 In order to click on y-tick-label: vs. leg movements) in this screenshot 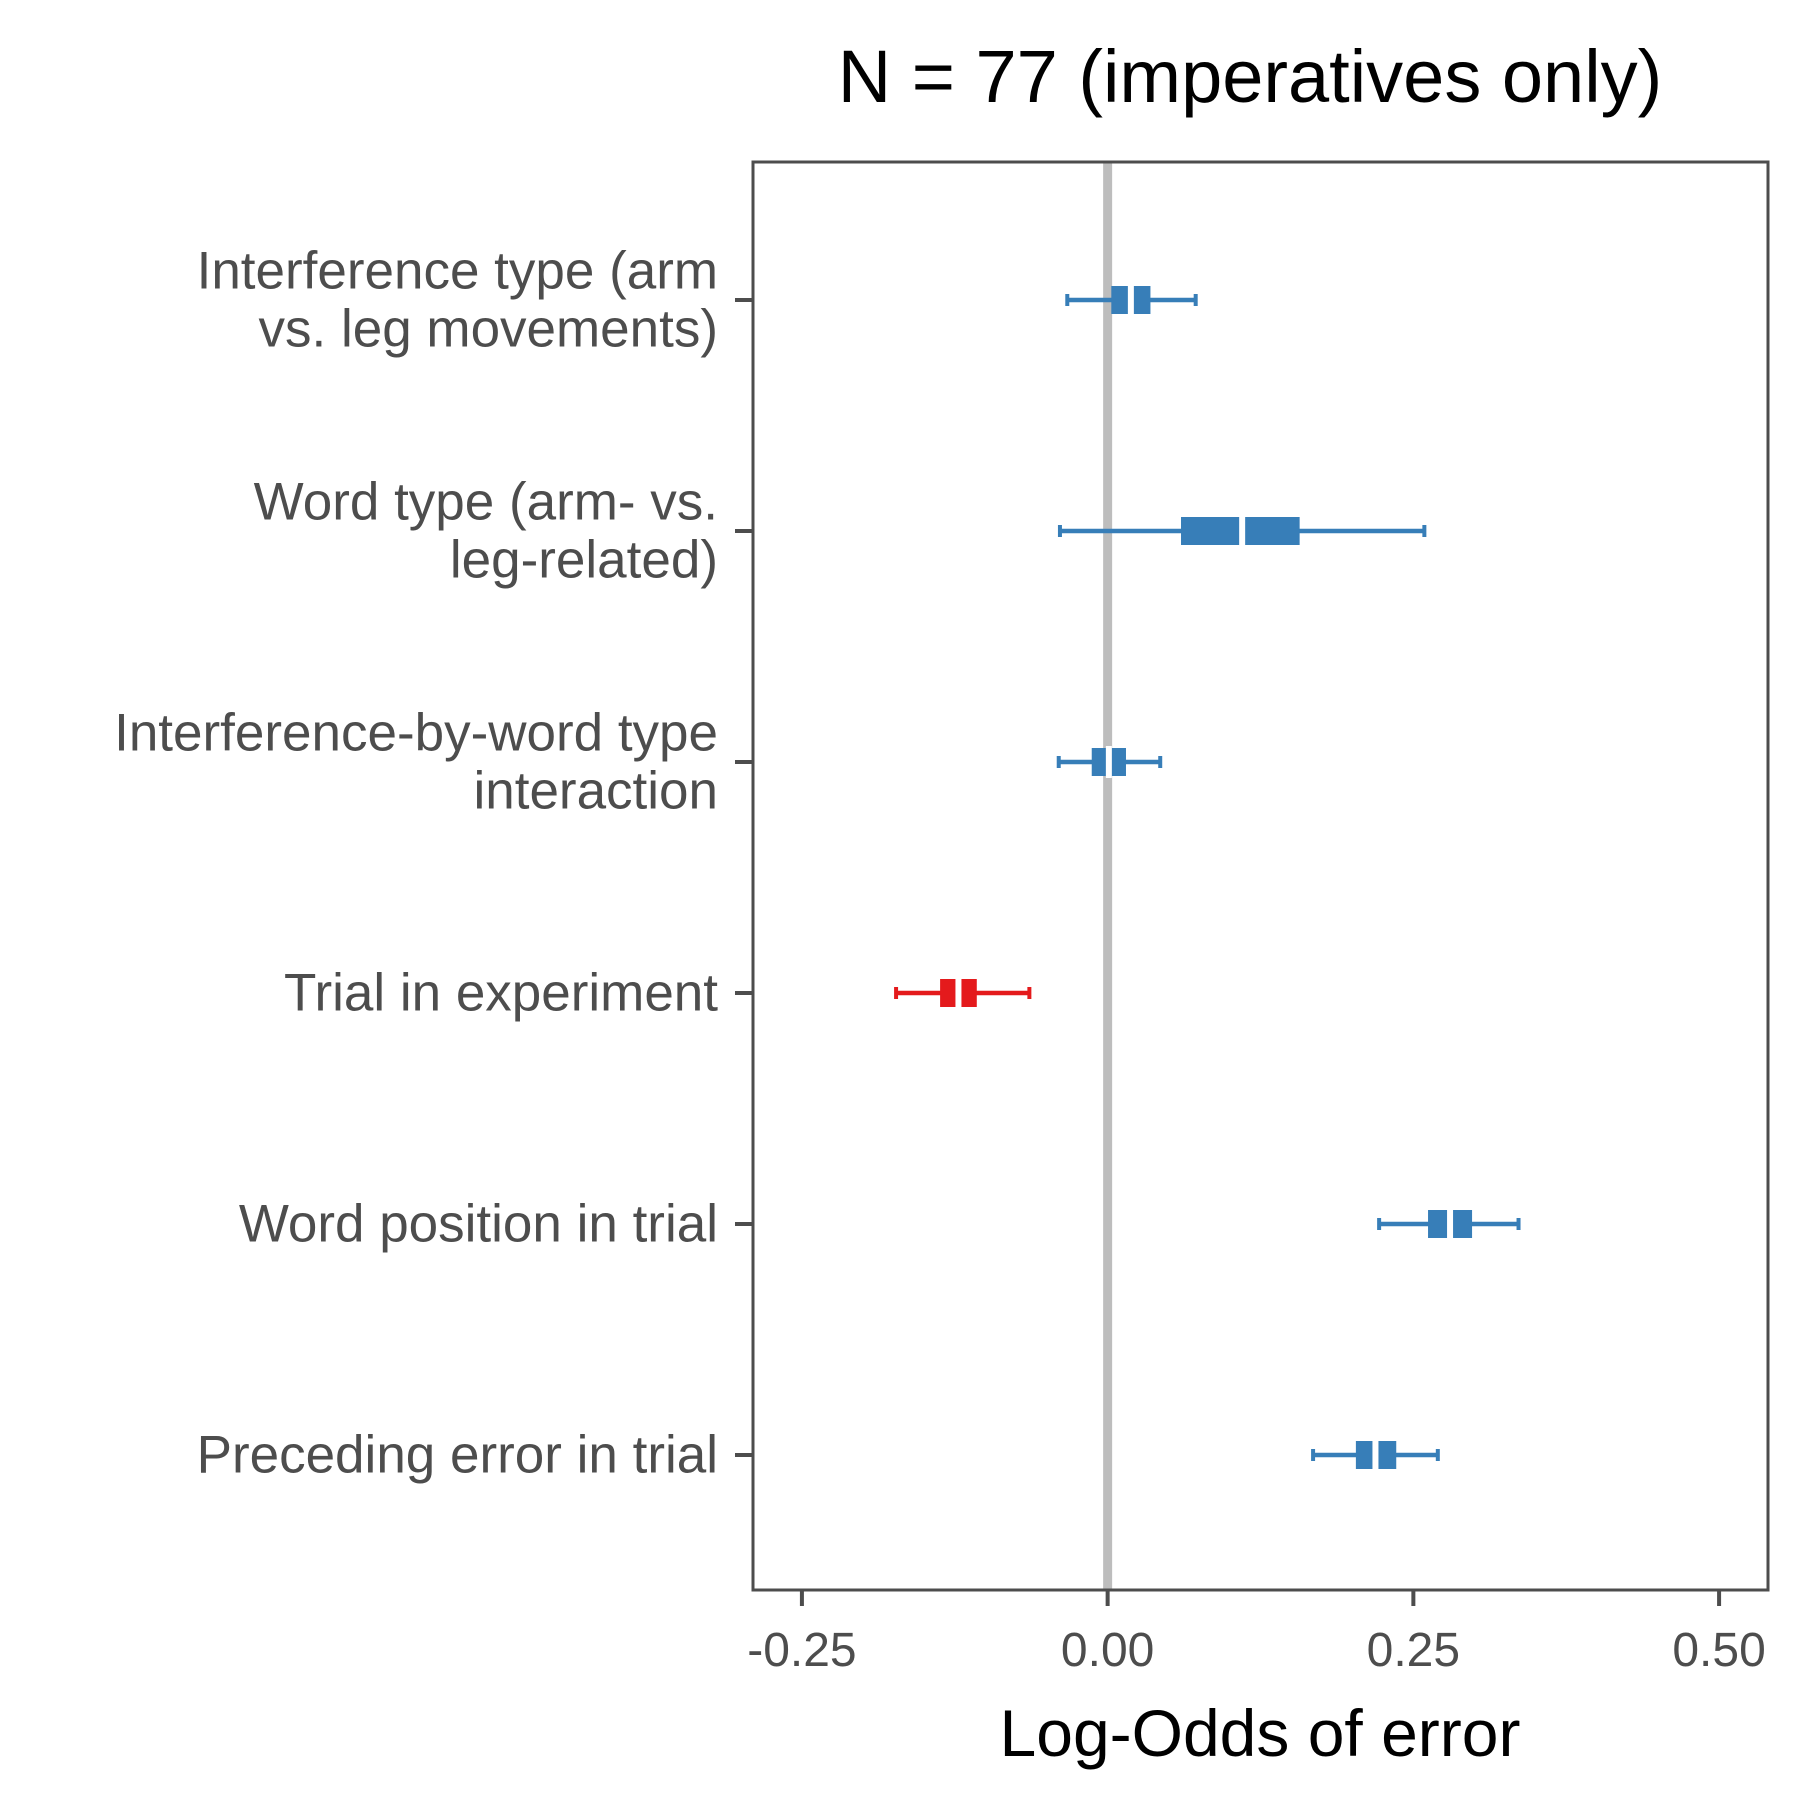, I will do `click(488, 329)`.